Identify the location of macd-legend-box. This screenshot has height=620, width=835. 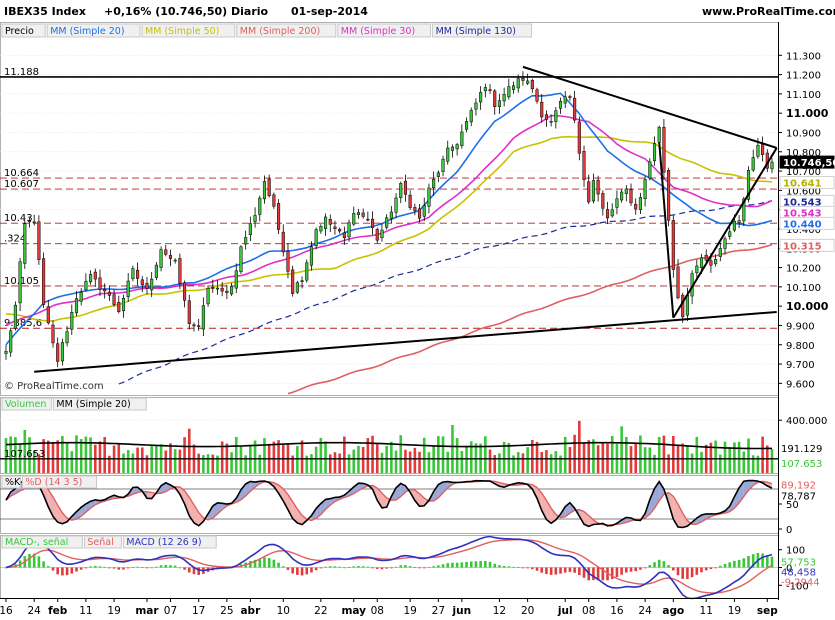
(102, 542).